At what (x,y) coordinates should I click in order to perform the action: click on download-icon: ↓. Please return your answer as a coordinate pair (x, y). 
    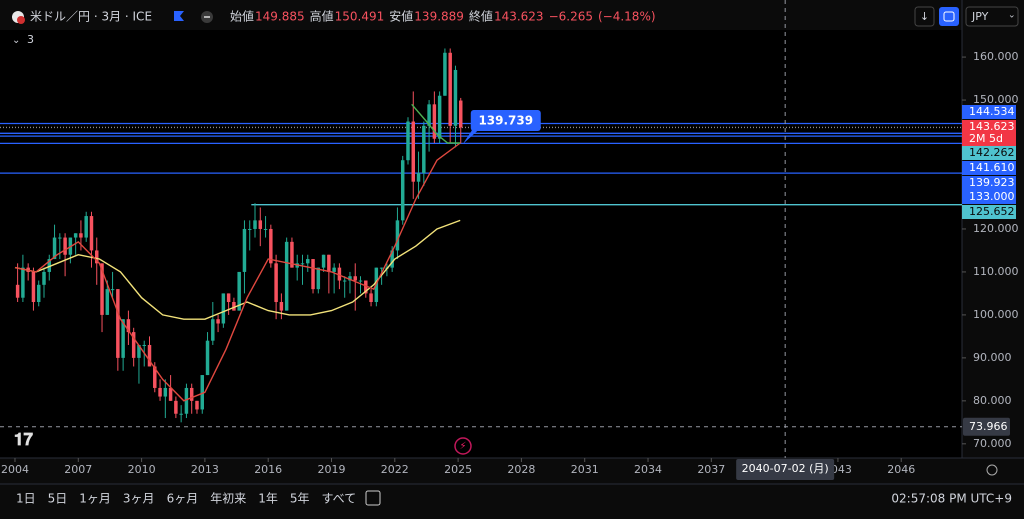
    Looking at the image, I should click on (924, 16).